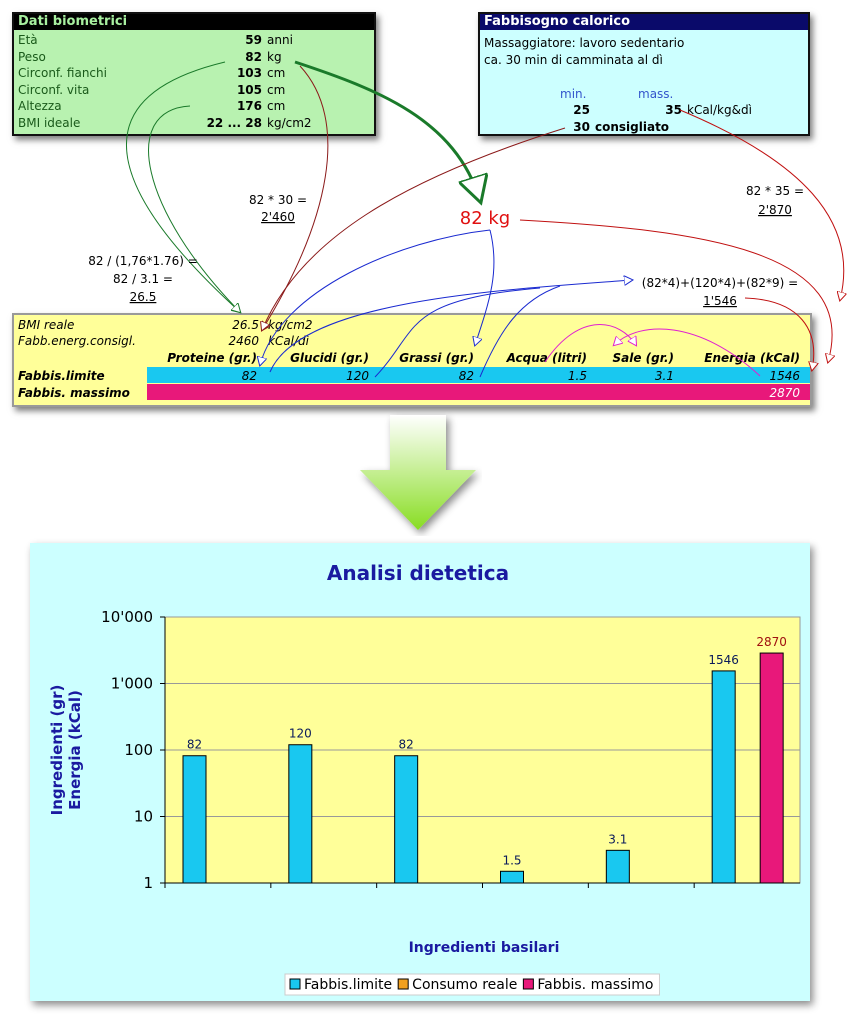 The height and width of the screenshot is (1031, 849). Describe the element at coordinates (74, 393) in the screenshot. I see `row-label: Fabbis. massimo` at that location.